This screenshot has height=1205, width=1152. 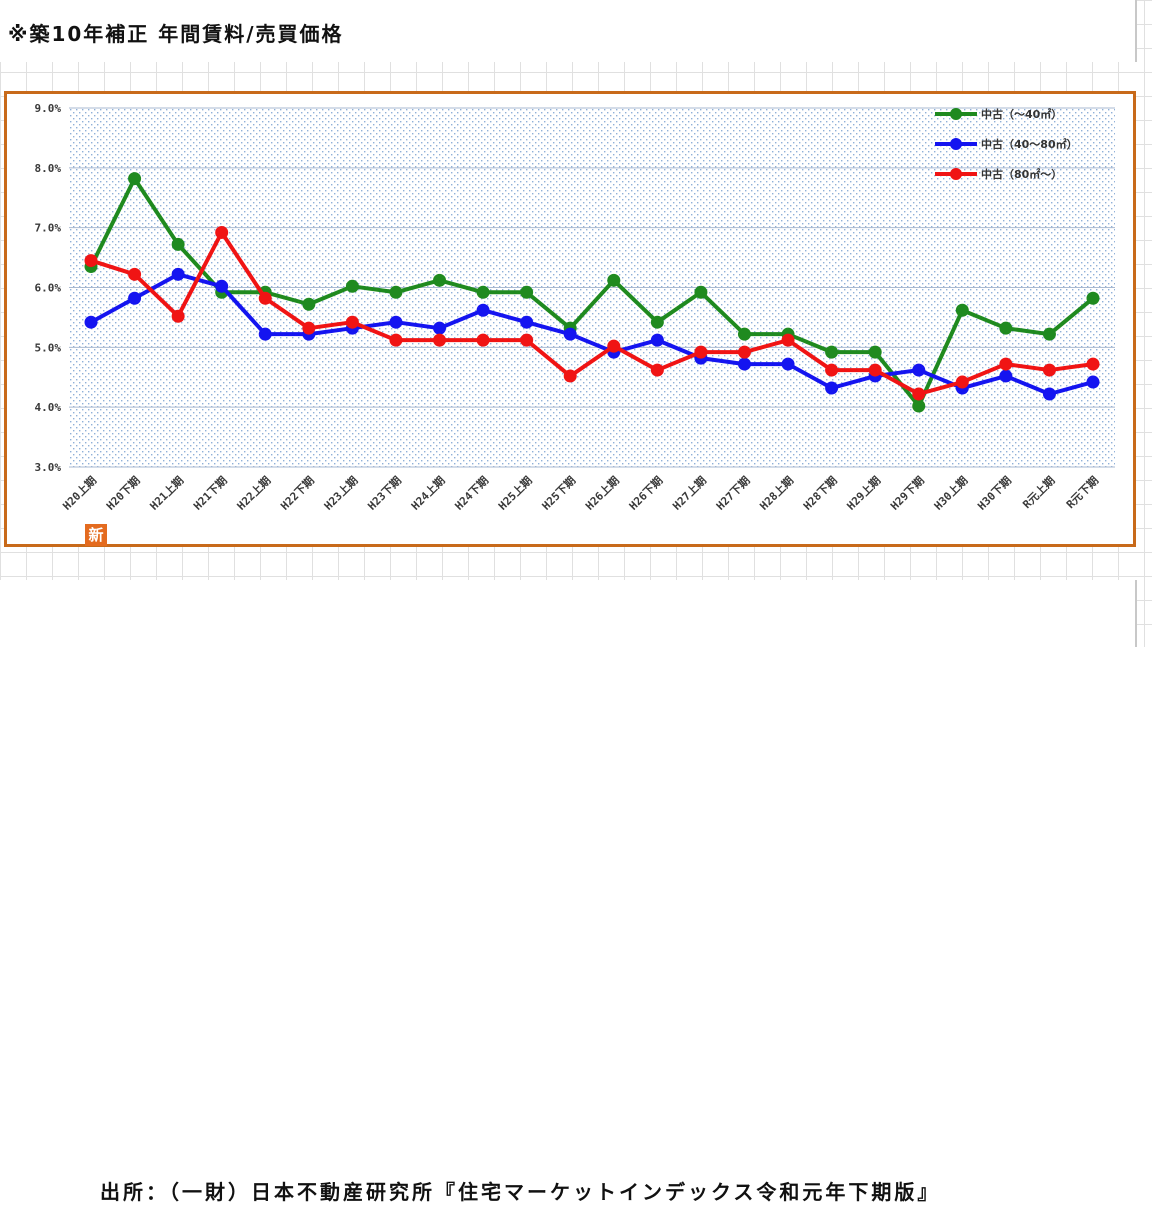 What do you see at coordinates (472, 493) in the screenshot?
I see `x-tick-label: H24下期` at bounding box center [472, 493].